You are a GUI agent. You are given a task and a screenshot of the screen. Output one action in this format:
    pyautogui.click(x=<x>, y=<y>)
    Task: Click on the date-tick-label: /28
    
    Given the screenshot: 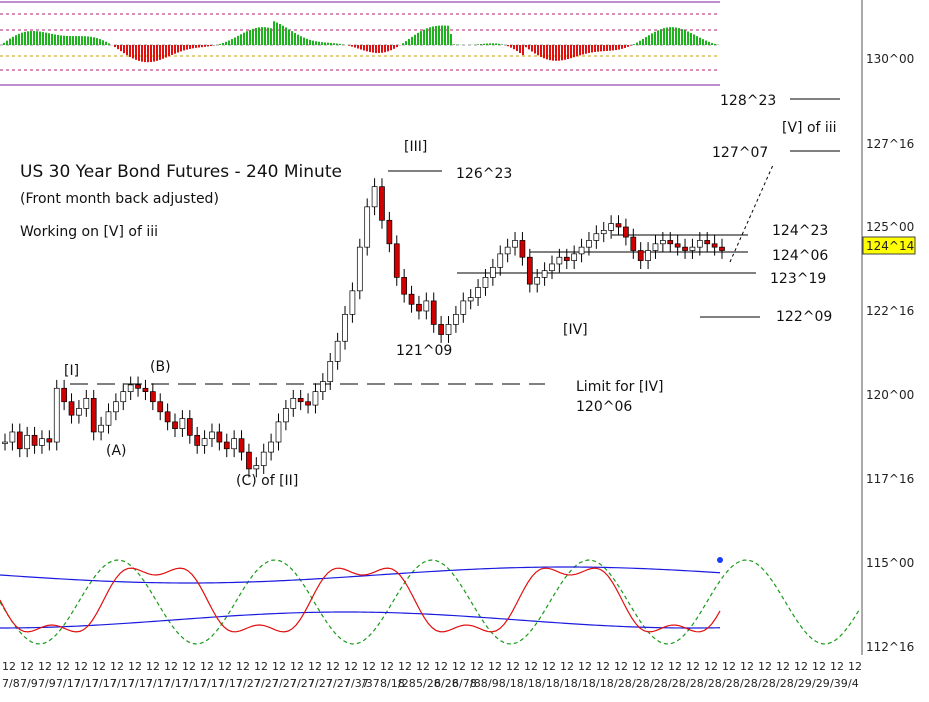 What is the action you would take?
    pyautogui.click(x=623, y=683)
    